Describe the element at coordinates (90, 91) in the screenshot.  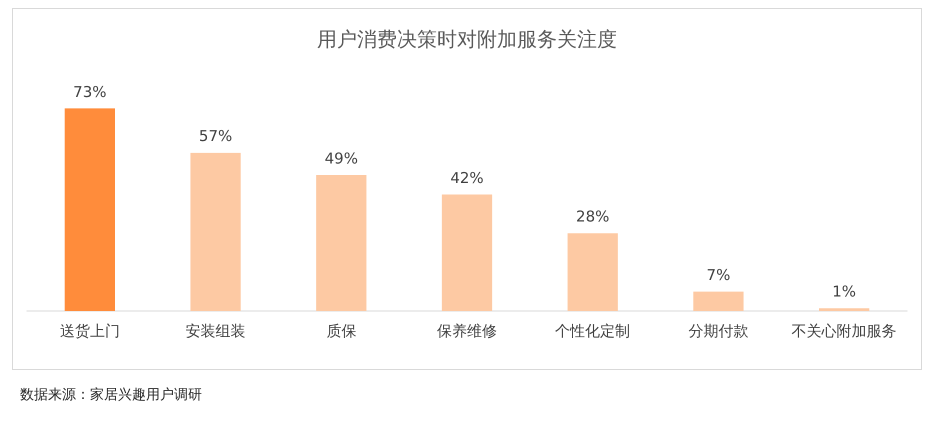
I see `data-label: 73%` at that location.